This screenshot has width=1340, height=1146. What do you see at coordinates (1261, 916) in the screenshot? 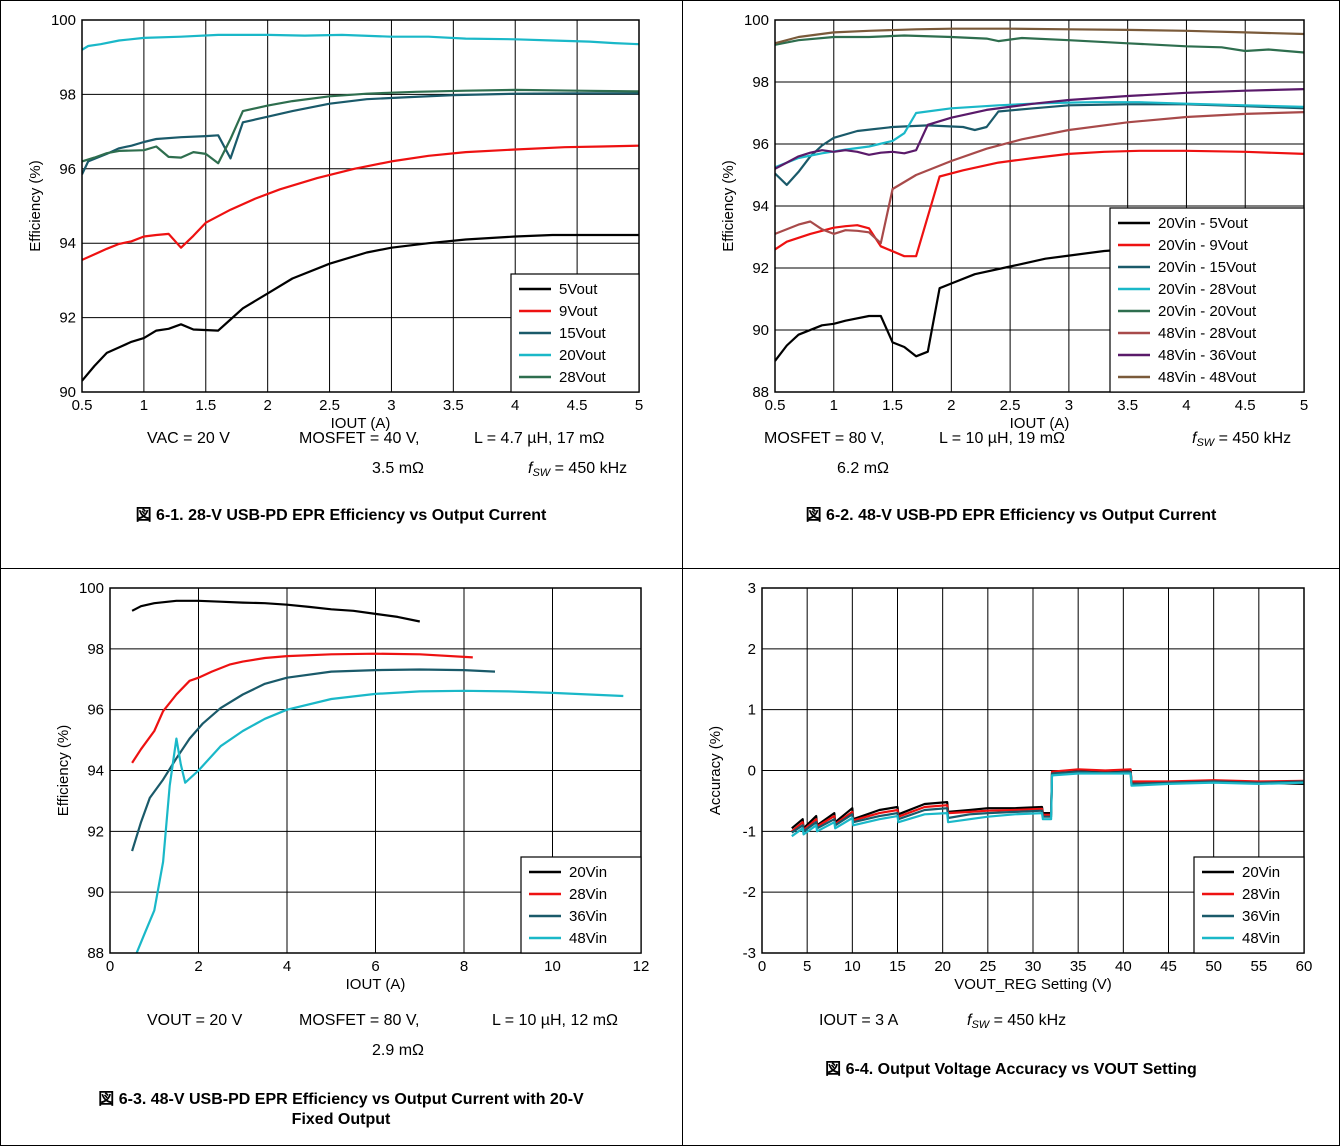
I see `legend-label: 36Vin` at bounding box center [1261, 916].